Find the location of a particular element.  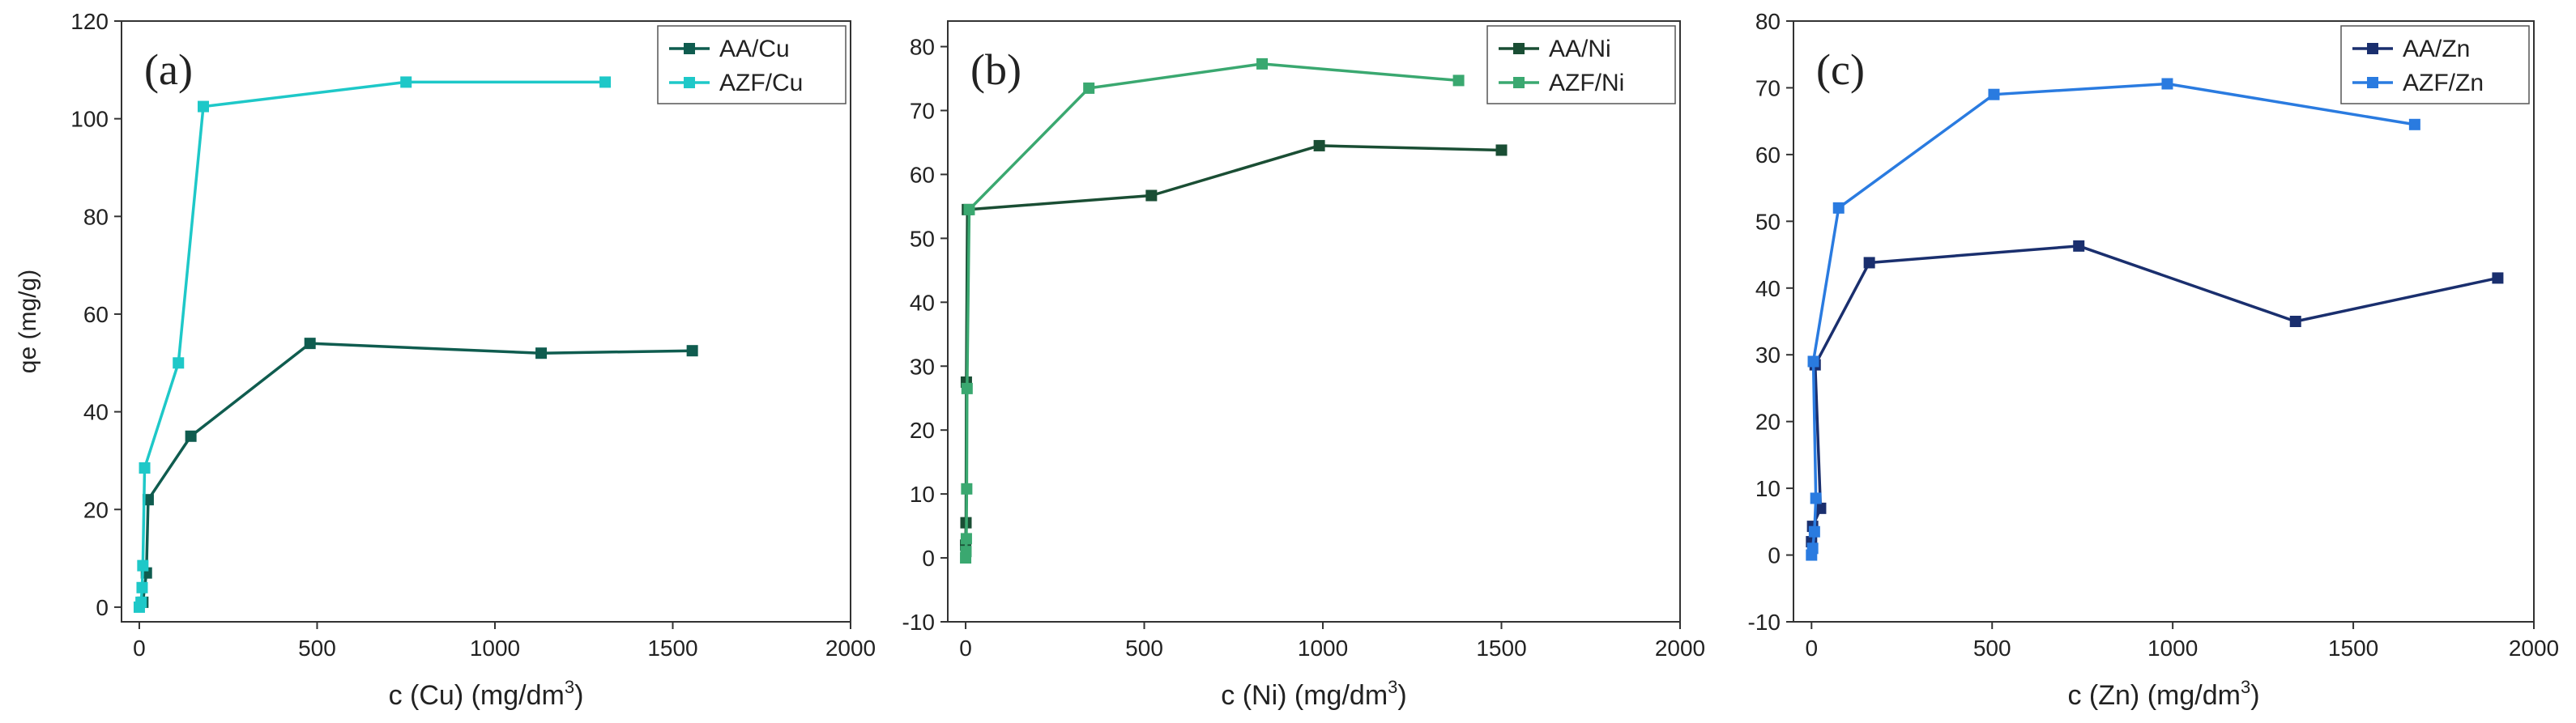

x-axis-label-main: c (Ni) (mg/dm is located at coordinates (1304, 695).